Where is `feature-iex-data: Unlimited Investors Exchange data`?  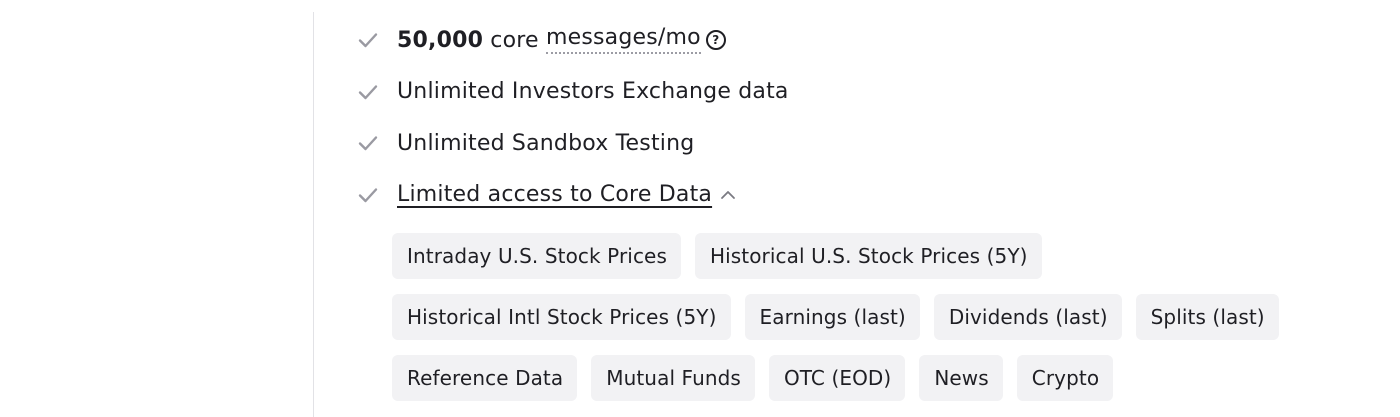
feature-iex-data: Unlimited Investors Exchange data is located at coordinates (572, 92).